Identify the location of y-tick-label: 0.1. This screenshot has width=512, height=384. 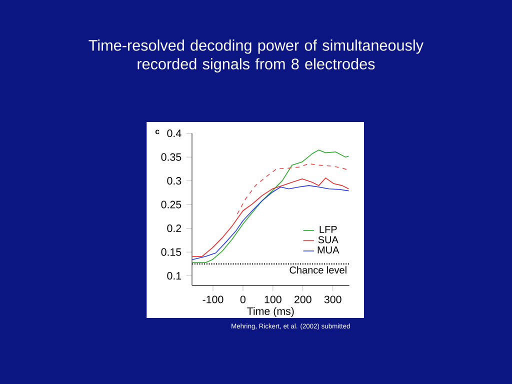
(174, 276).